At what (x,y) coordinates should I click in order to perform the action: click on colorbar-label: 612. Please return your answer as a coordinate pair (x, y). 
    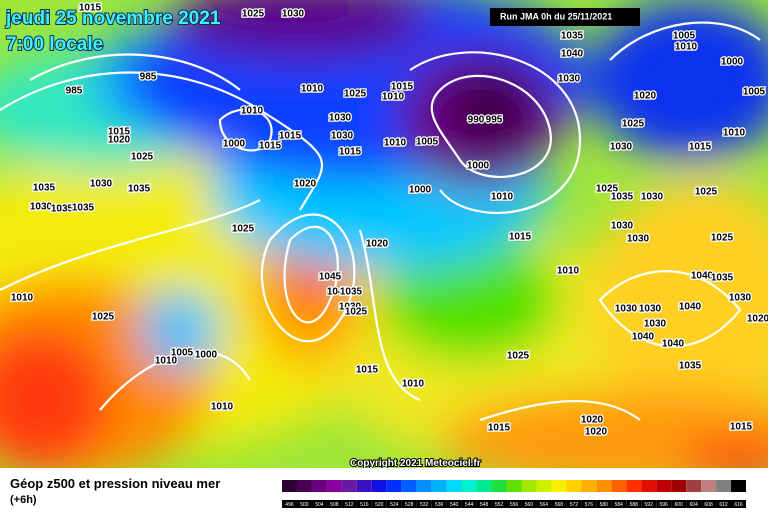
    Looking at the image, I should click on (723, 505).